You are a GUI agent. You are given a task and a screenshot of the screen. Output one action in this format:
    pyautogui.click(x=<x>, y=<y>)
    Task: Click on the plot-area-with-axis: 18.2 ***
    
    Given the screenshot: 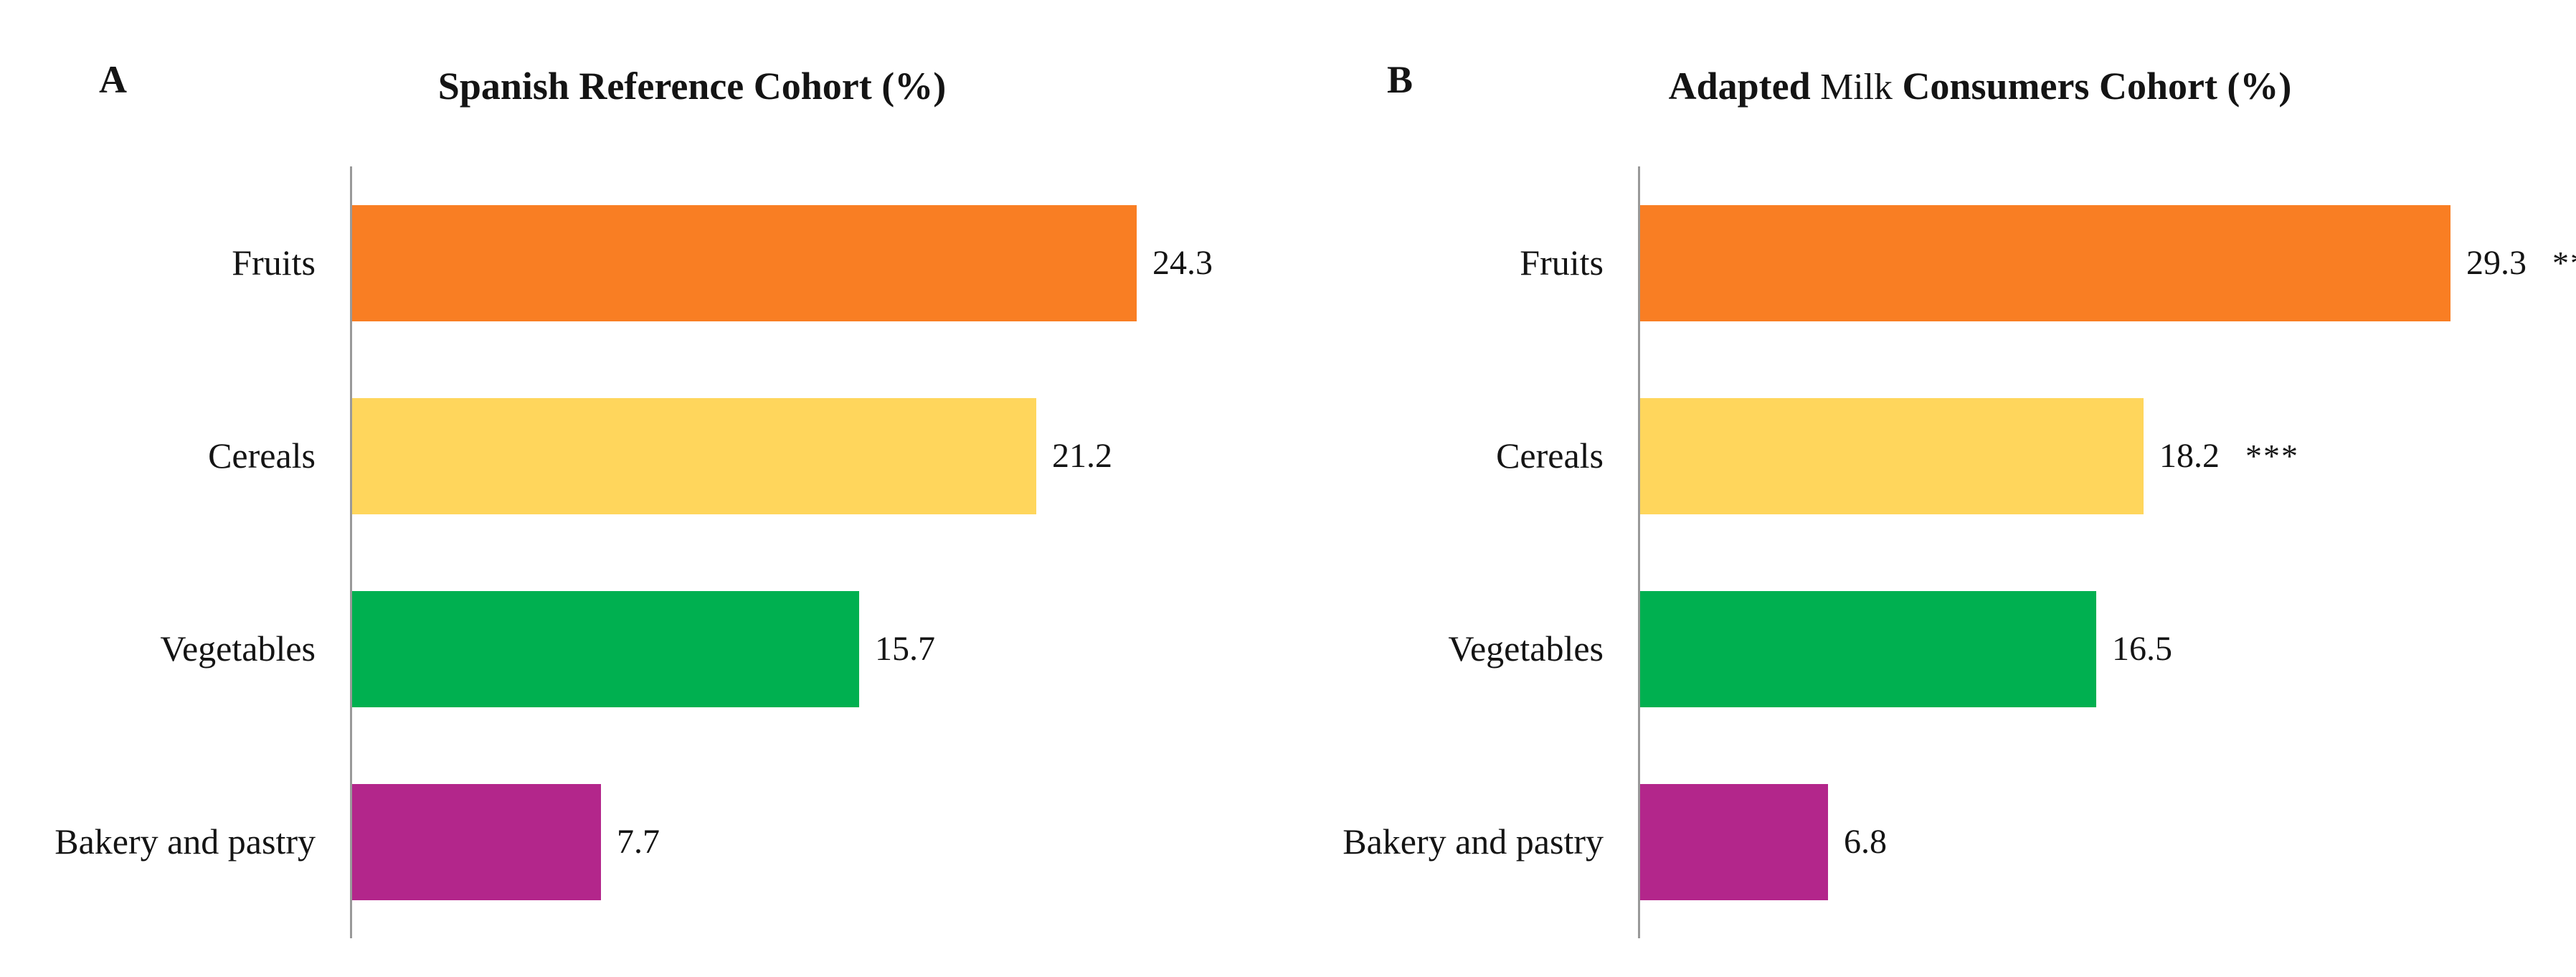 What is the action you would take?
    pyautogui.click(x=2107, y=456)
    